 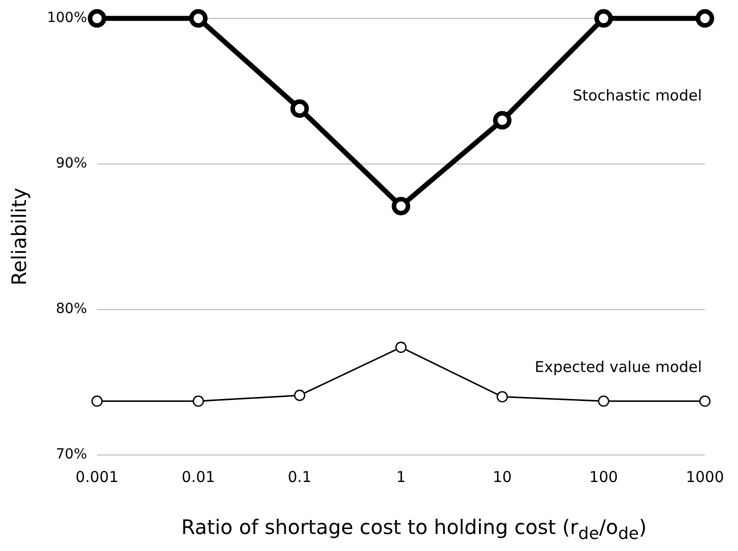 What do you see at coordinates (72, 309) in the screenshot?
I see `y-tick-label: 80%` at bounding box center [72, 309].